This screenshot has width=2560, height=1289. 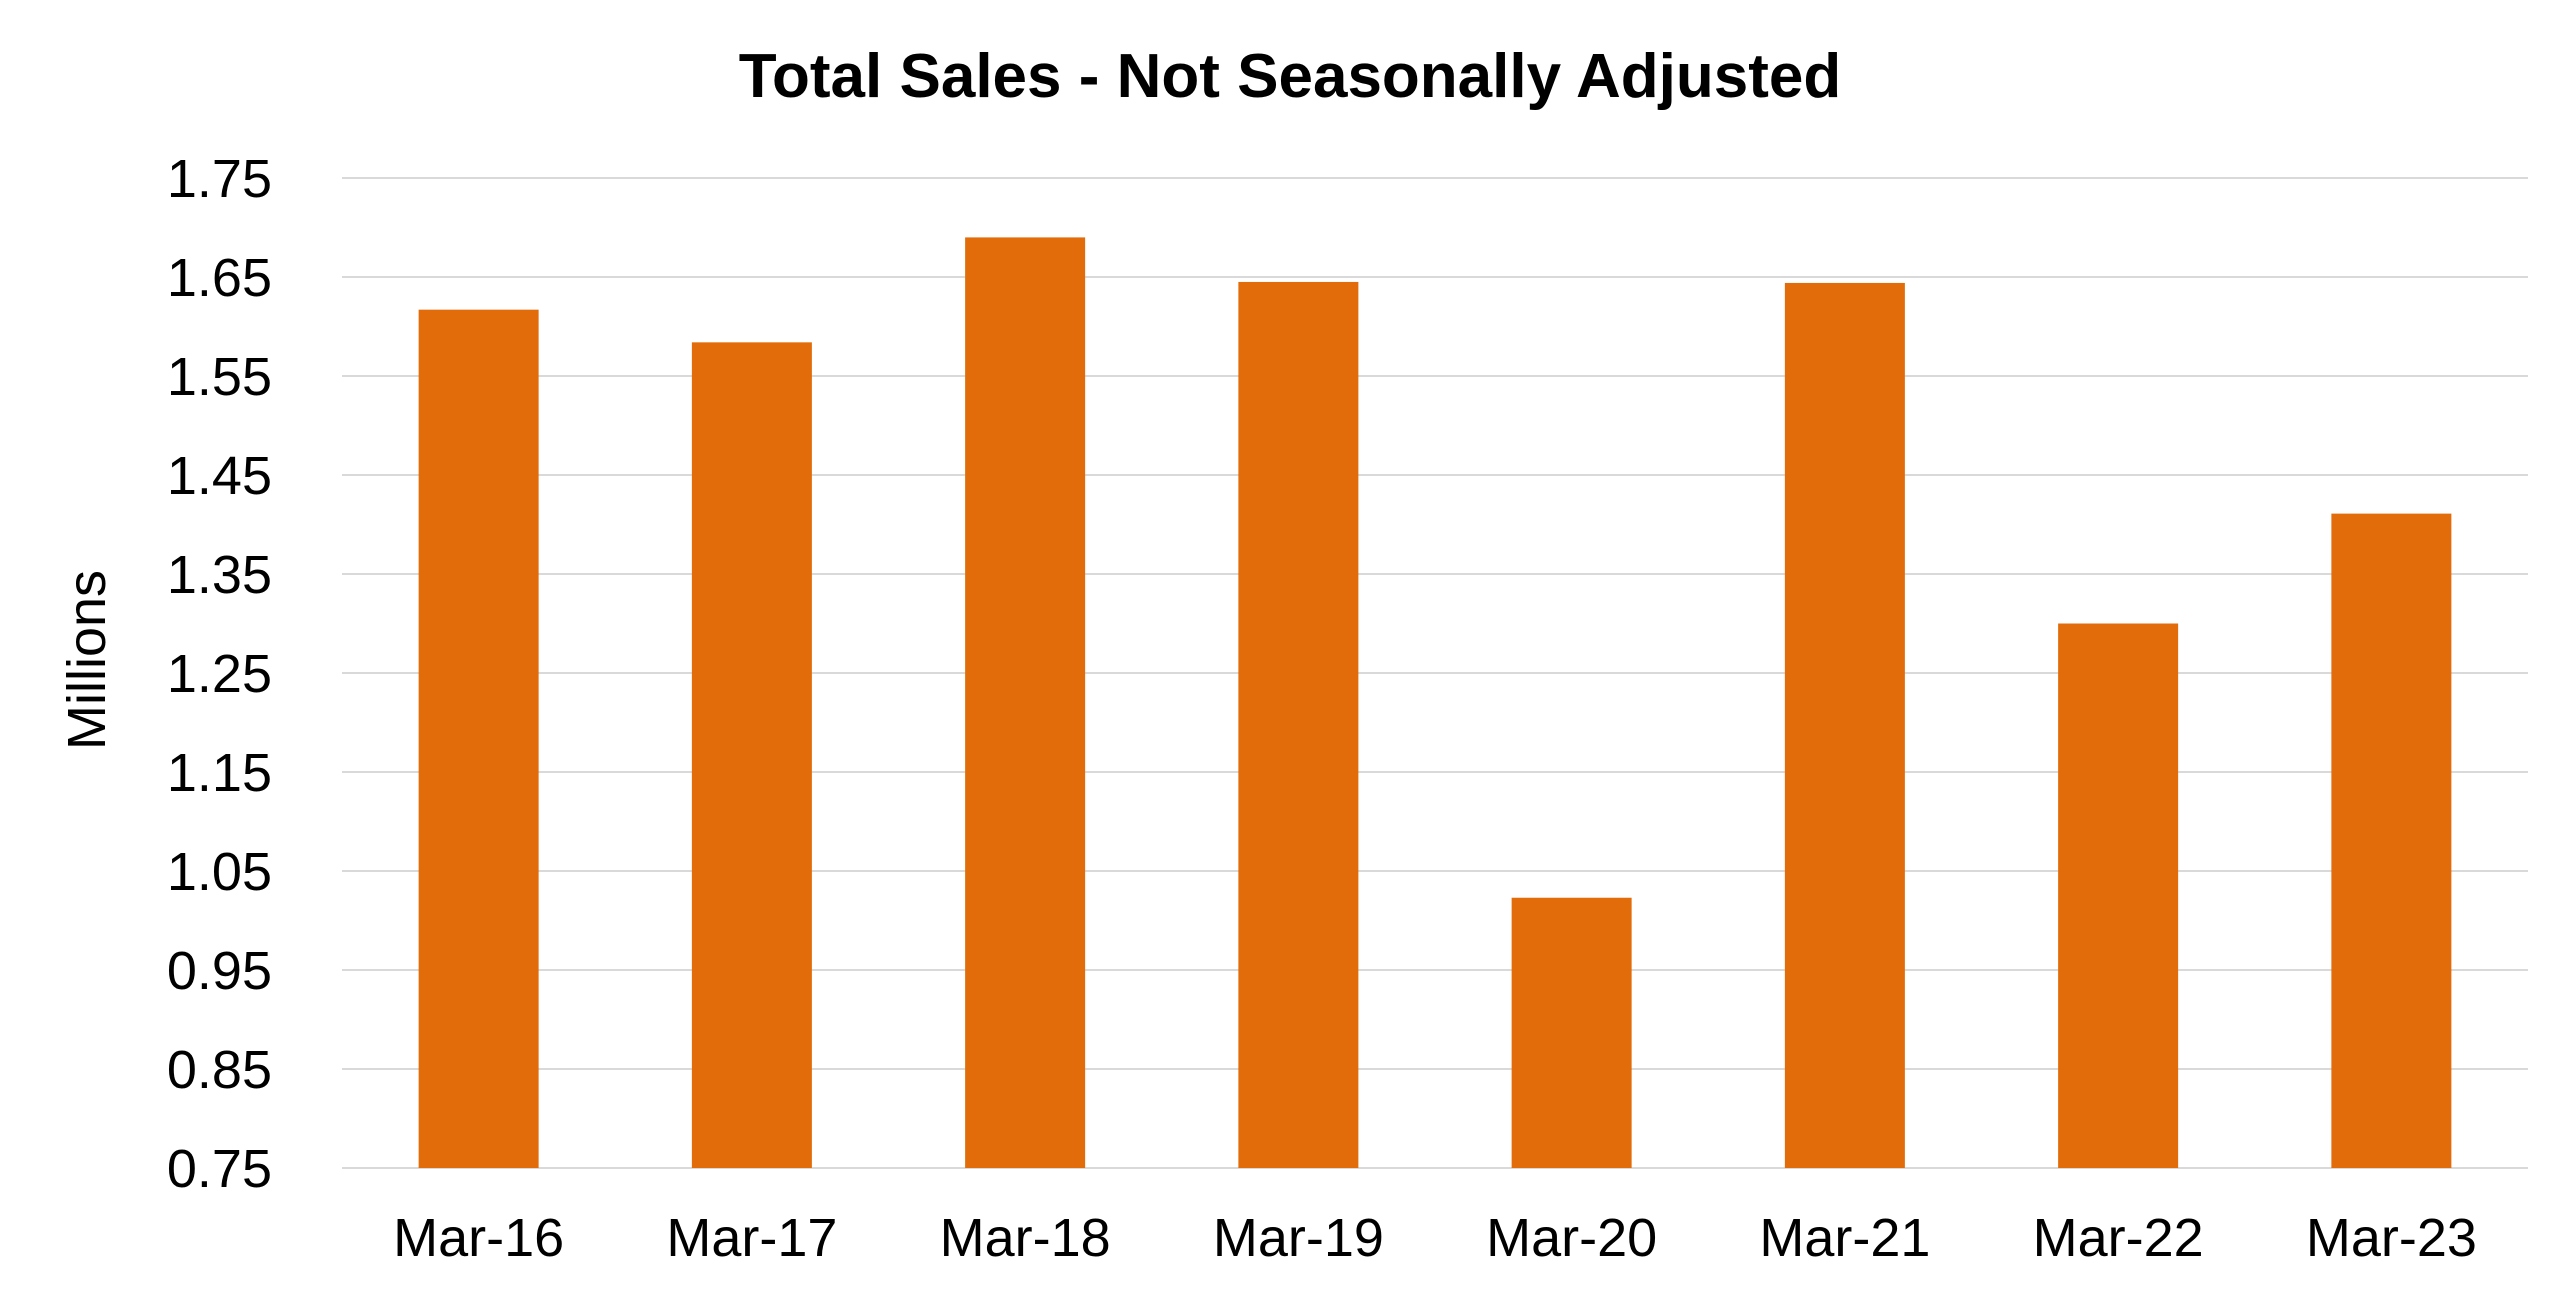 I want to click on y-tick-label: 0.95, so click(x=219, y=971).